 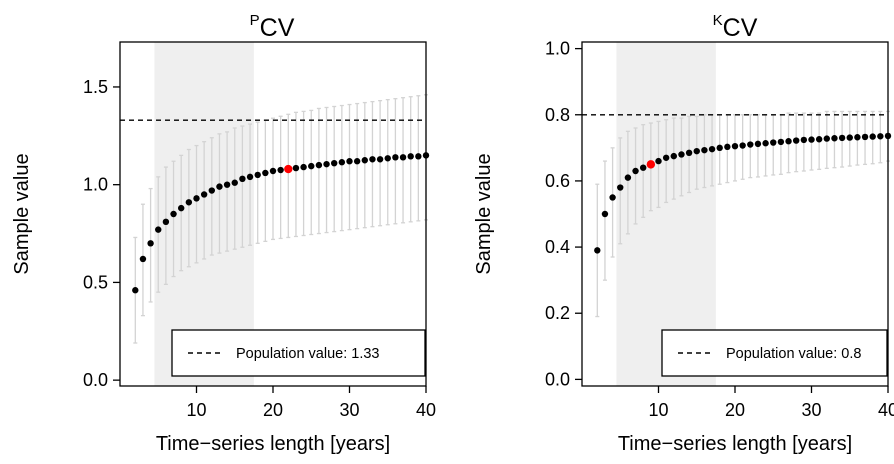 I want to click on chart-title: KCV, so click(x=735, y=27).